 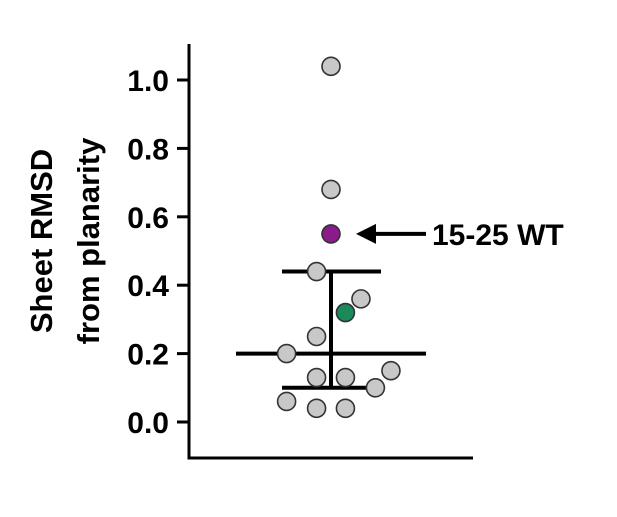 I want to click on y-axis-title-line2: from planarity, so click(x=88, y=240).